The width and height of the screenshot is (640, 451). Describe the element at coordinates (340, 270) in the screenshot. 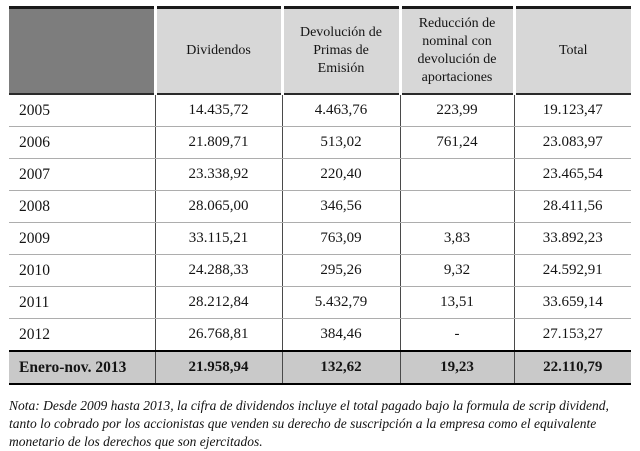

I see `devolucion-cell: 295,26` at that location.